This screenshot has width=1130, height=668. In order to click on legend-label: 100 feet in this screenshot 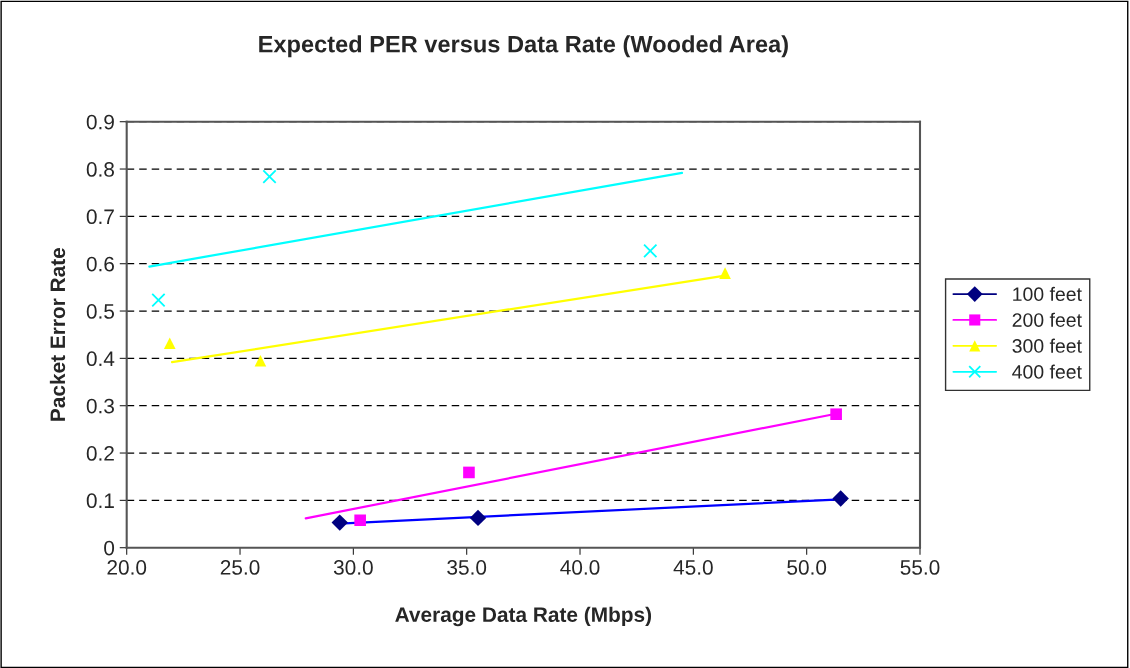, I will do `click(1047, 294)`.